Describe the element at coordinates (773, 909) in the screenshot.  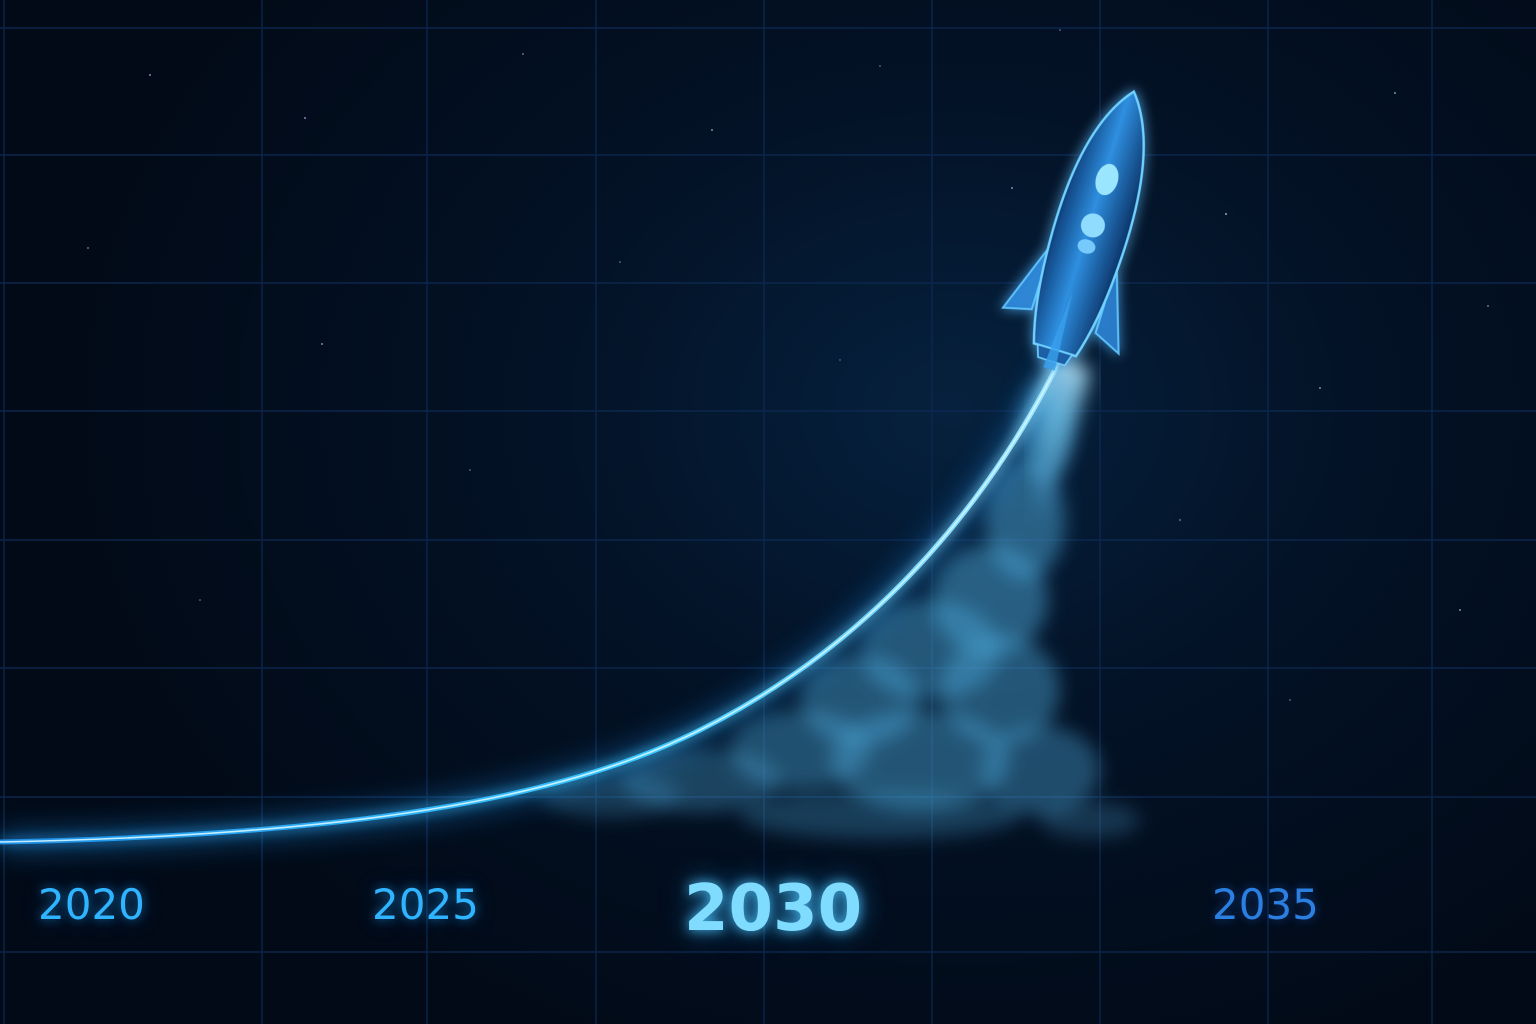
I see `year-label-2030-highlighted: 2030` at that location.